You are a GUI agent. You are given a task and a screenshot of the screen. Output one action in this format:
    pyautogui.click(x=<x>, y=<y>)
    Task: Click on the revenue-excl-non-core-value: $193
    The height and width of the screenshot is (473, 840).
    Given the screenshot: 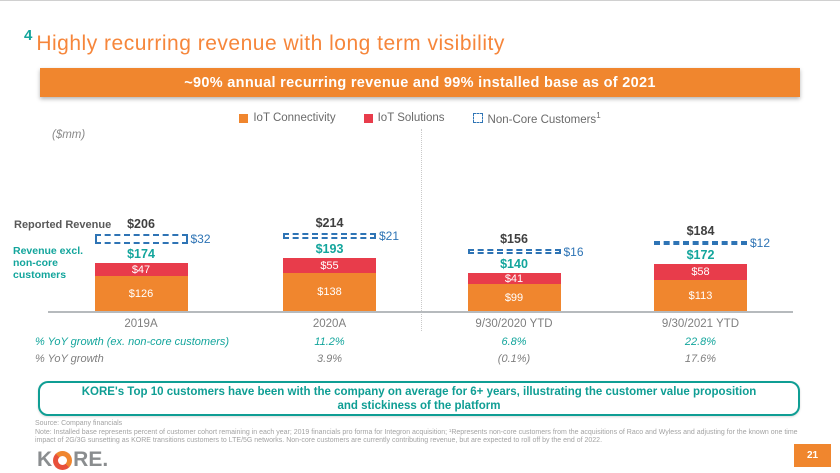 What is the action you would take?
    pyautogui.click(x=329, y=249)
    